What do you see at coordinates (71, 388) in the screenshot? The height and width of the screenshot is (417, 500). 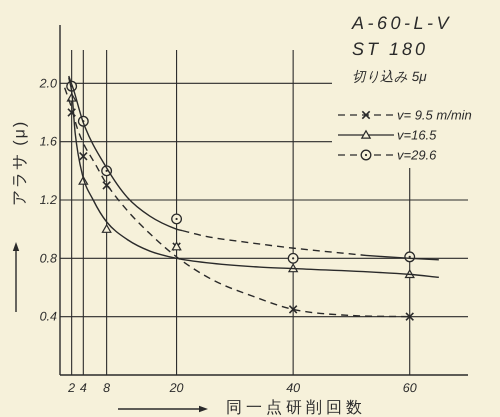 I see `x-tick-label: 2` at bounding box center [71, 388].